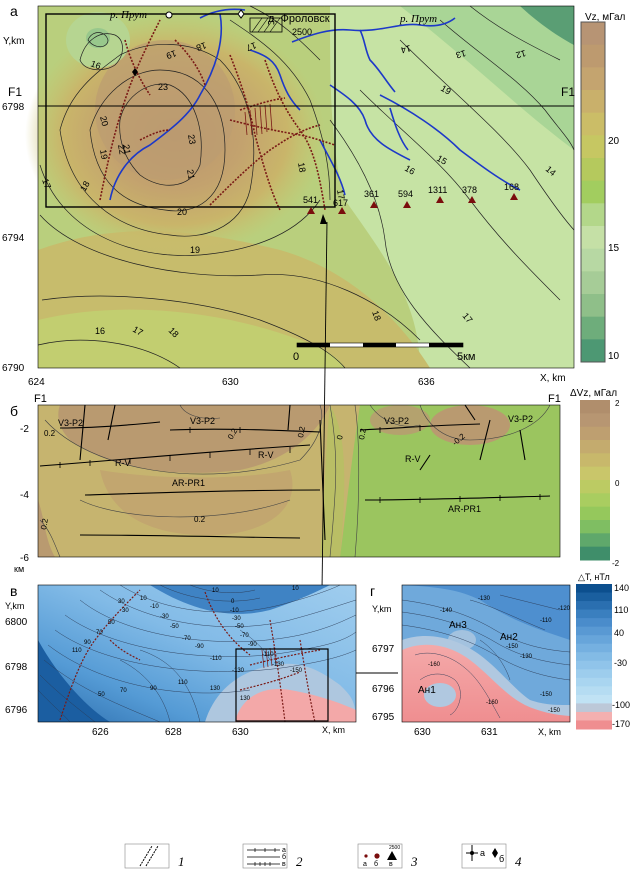 The width and height of the screenshot is (635, 872). I want to click on legend-dt-bar, so click(594, 657).